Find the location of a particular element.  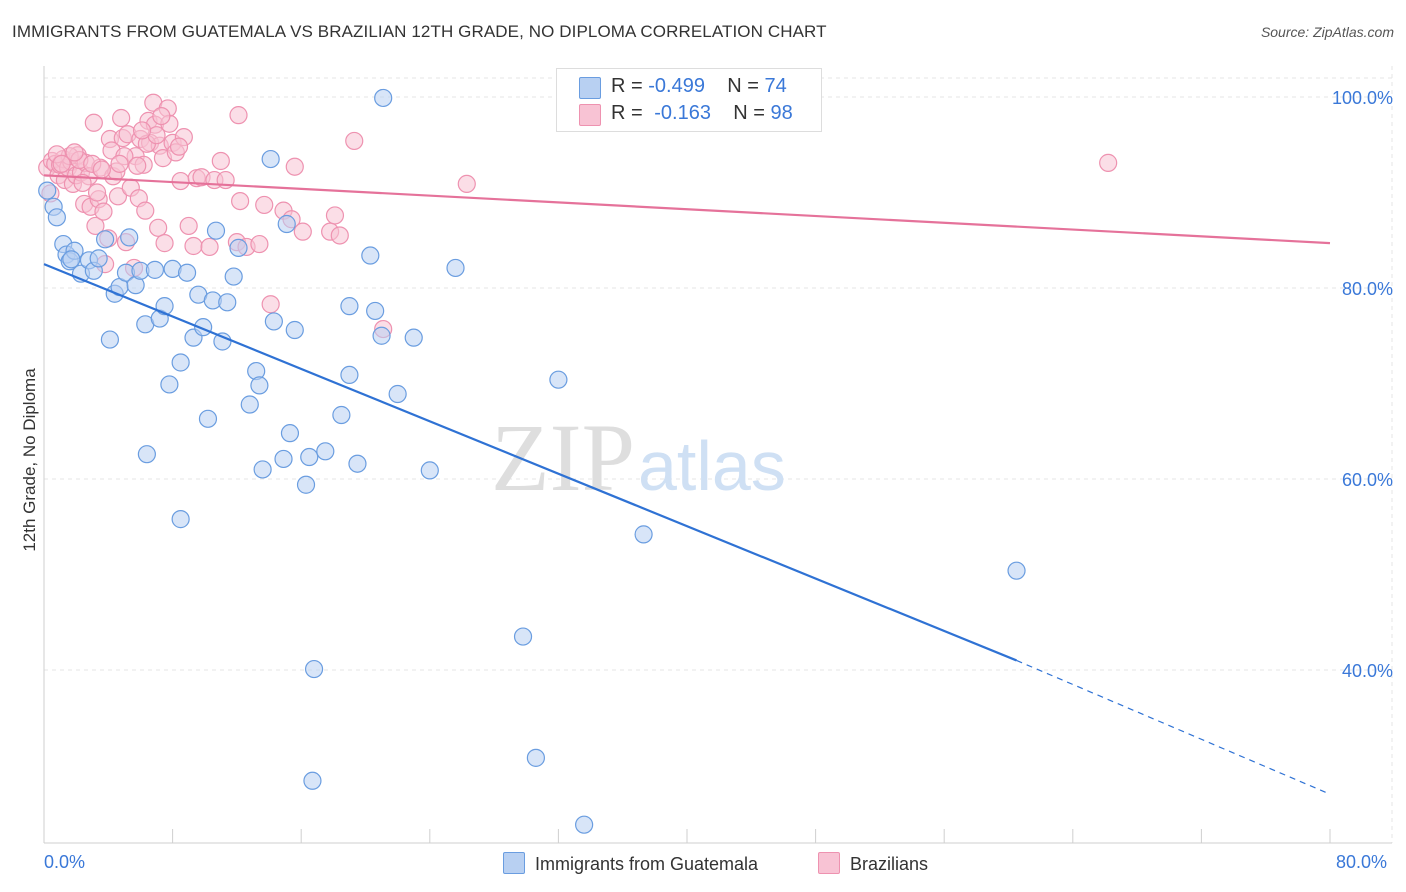

watermark-zip: ZIP is located at coordinates (563, 457).